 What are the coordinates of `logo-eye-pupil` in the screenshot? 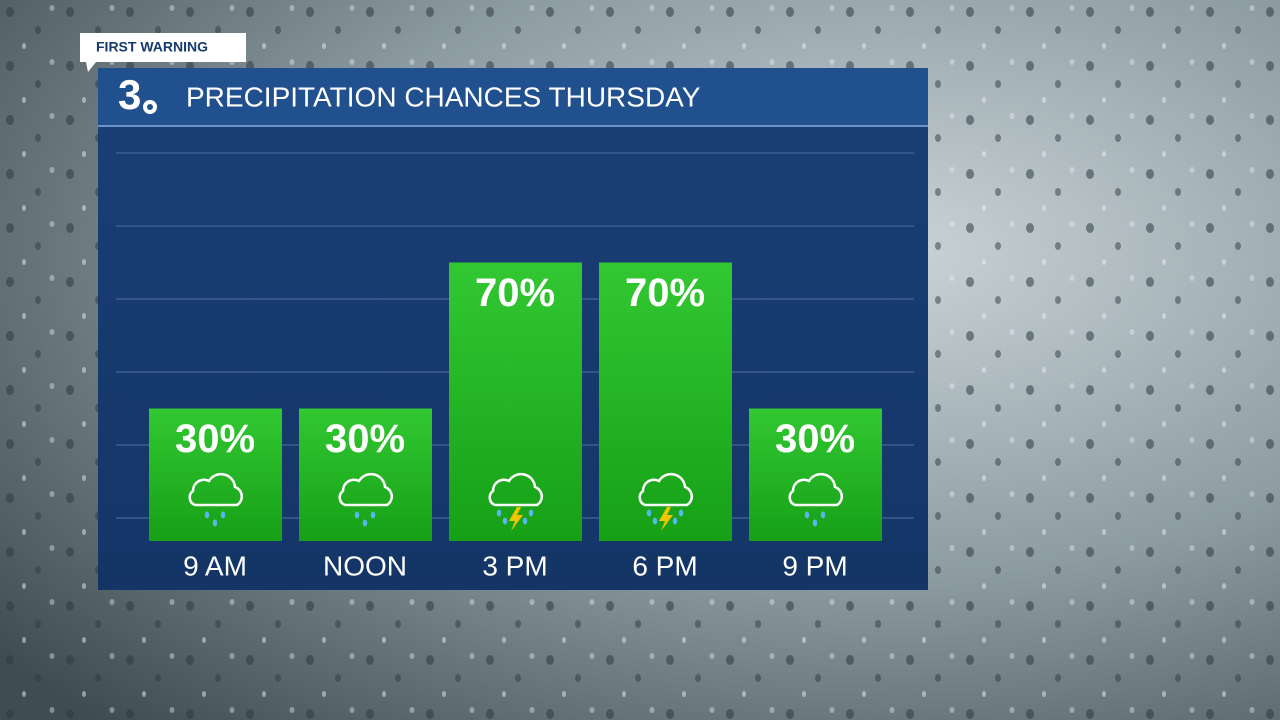 It's located at (150, 107).